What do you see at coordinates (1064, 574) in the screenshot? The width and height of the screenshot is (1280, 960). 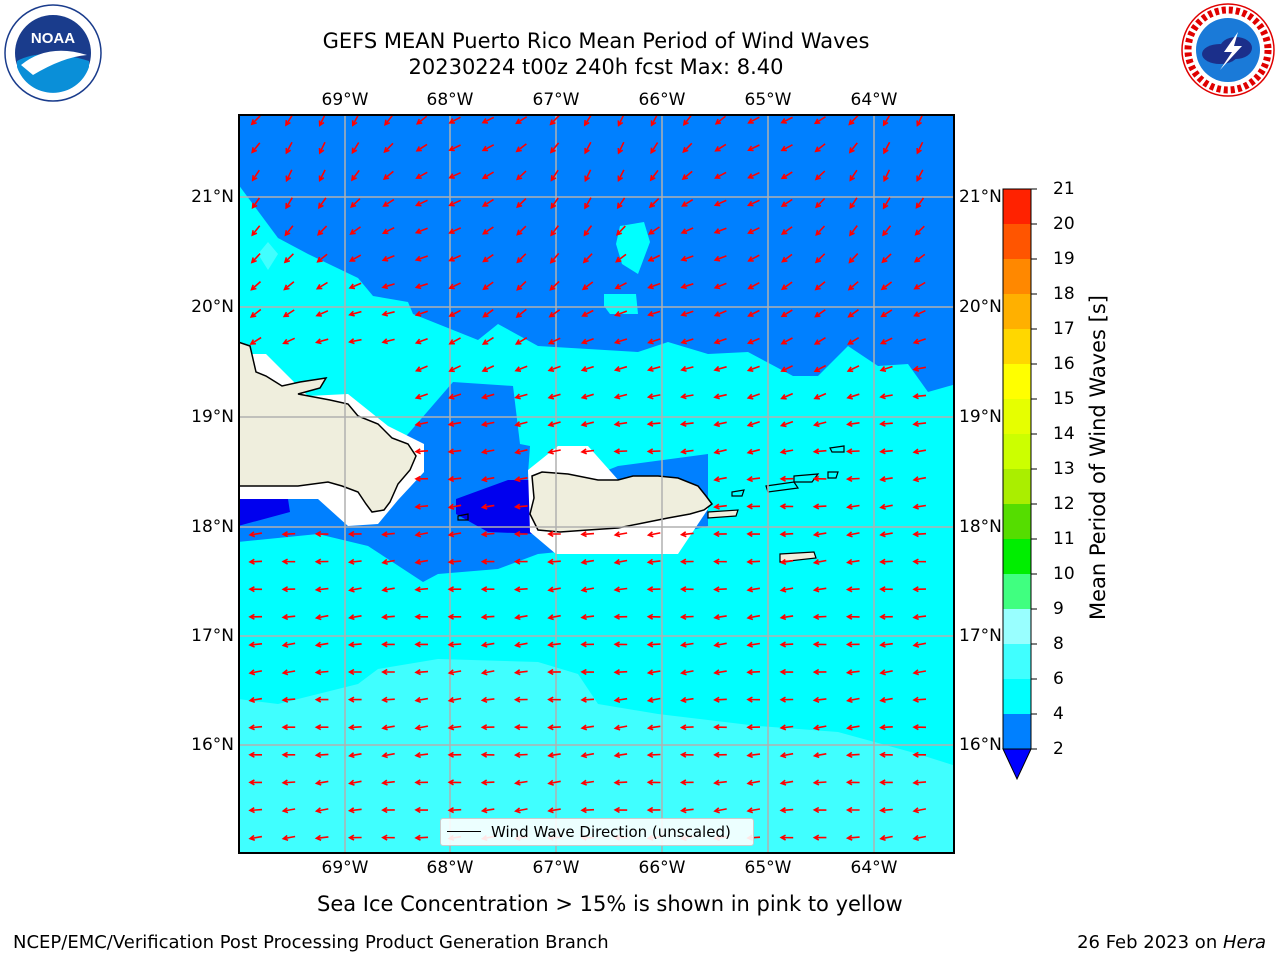 I see `colorbar-tick-label: 10` at bounding box center [1064, 574].